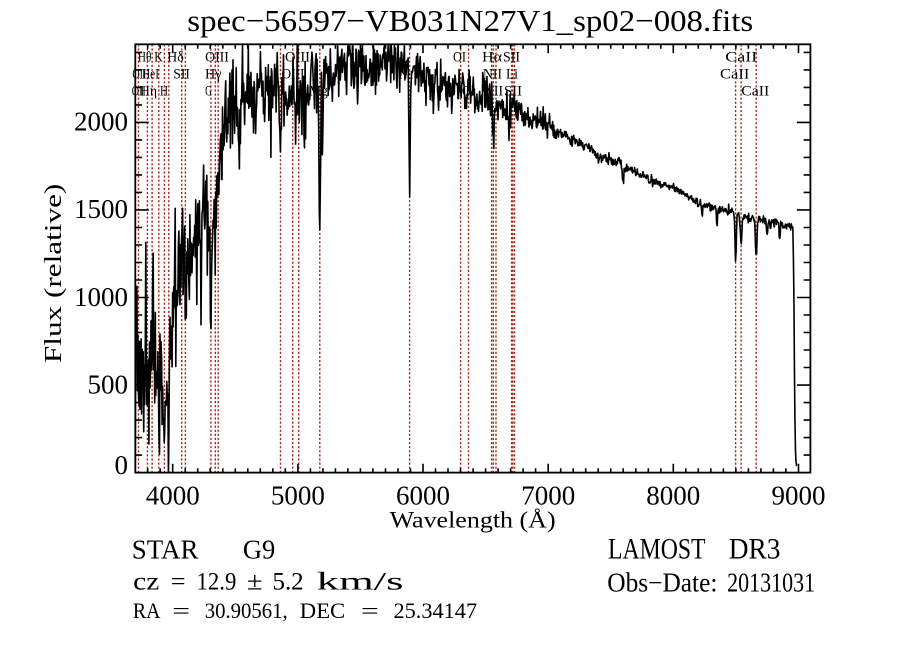  I want to click on svg-text: 20131031, so click(771, 583).